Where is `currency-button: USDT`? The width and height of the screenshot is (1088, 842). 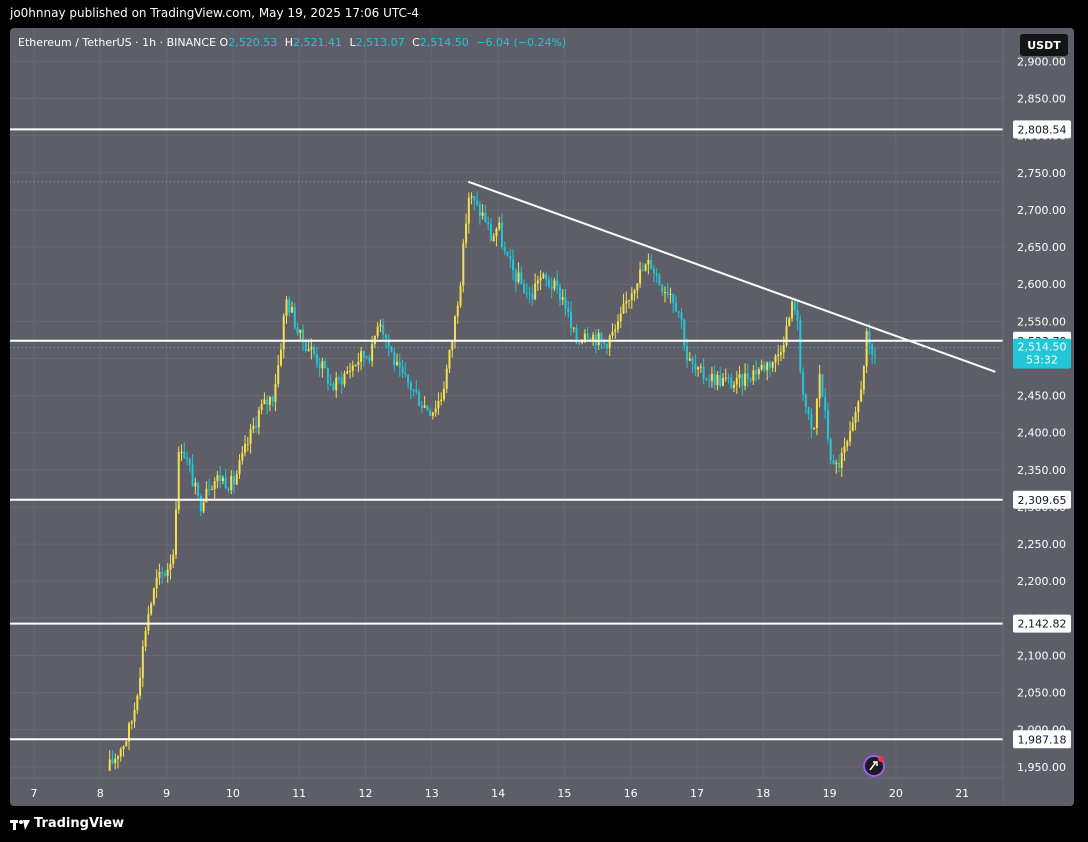 currency-button: USDT is located at coordinates (1044, 45).